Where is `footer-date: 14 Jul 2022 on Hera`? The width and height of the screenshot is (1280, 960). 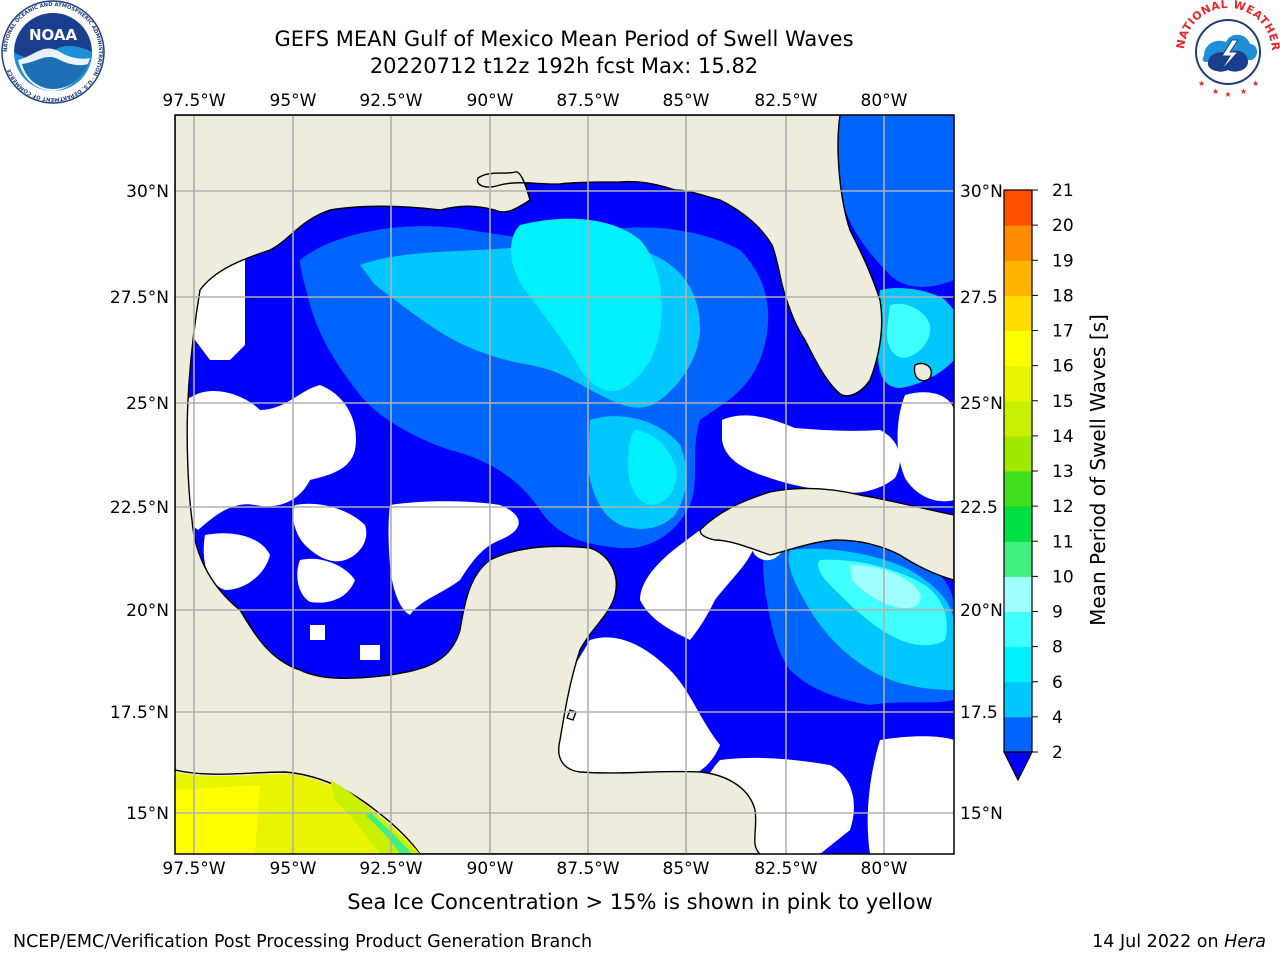
footer-date: 14 Jul 2022 on Hera is located at coordinates (1179, 942).